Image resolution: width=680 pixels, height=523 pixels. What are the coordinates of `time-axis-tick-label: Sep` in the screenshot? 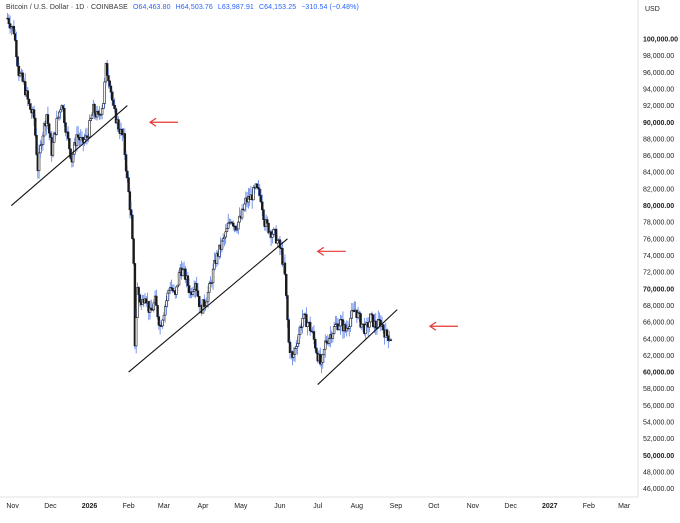 It's located at (396, 506).